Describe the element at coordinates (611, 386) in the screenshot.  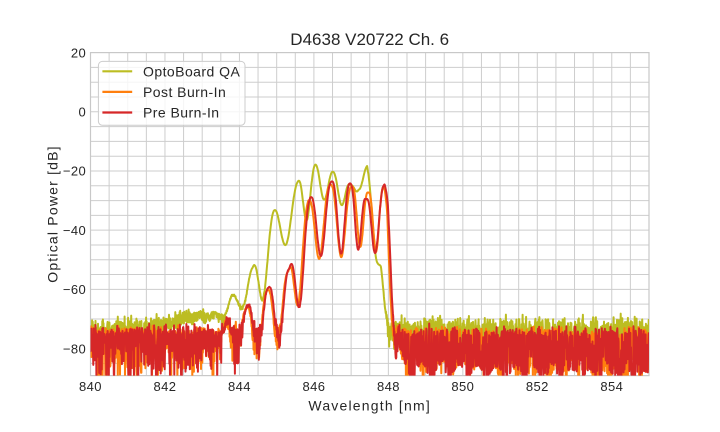
I see `svg-text: 854` at that location.